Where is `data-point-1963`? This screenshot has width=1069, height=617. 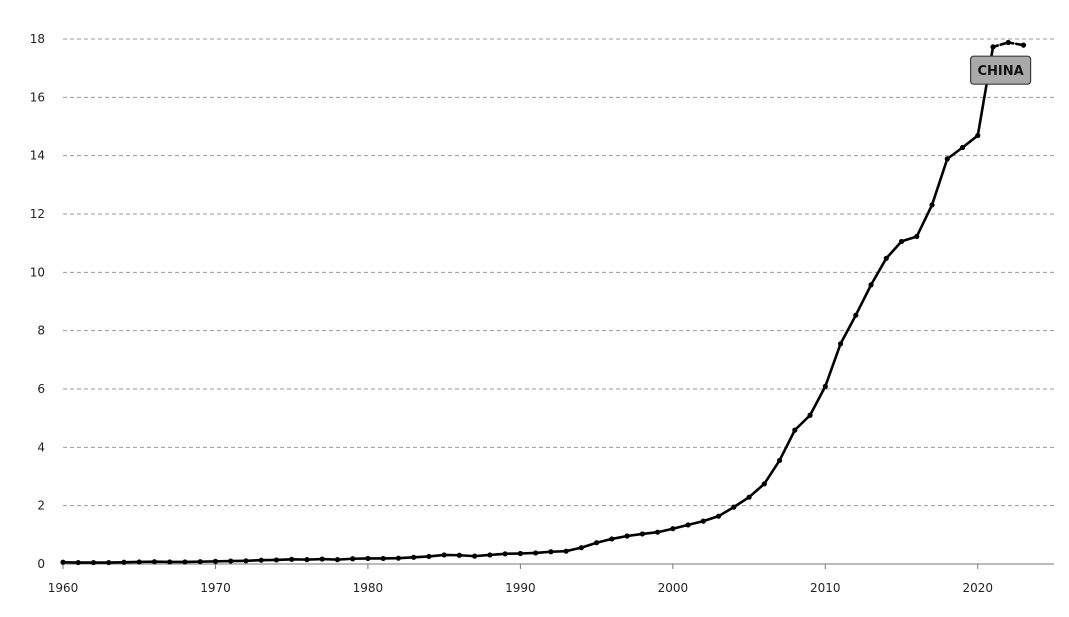
data-point-1963 is located at coordinates (109, 562).